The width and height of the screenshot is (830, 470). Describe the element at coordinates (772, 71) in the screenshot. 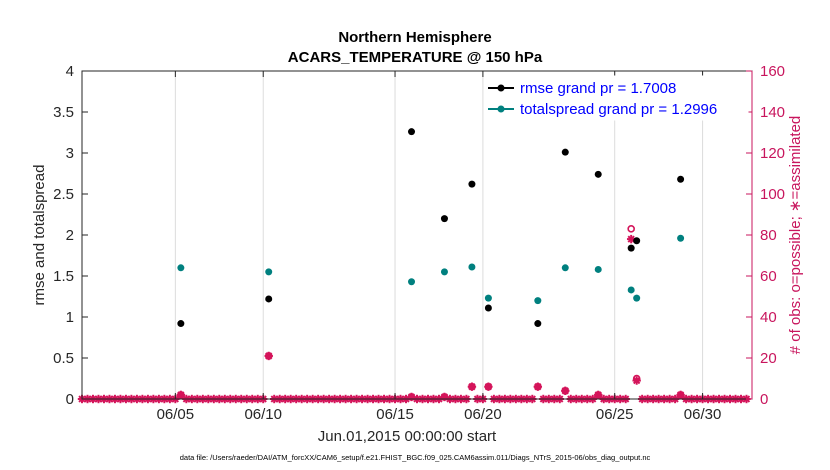

I see `y-tick-label-right: 160` at that location.